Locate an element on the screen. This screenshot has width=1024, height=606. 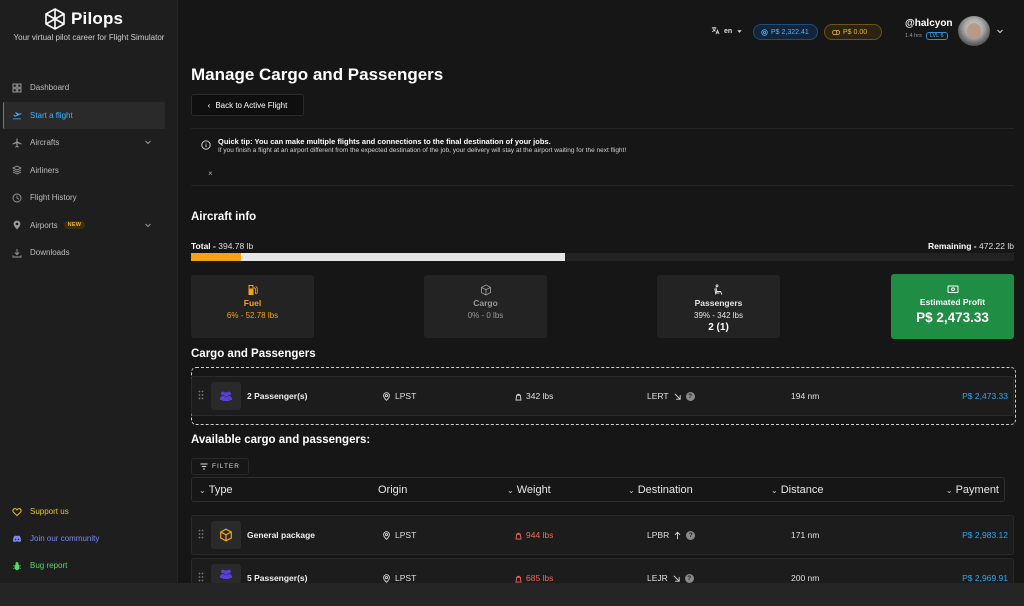
item-destination: LERT ? is located at coordinates (671, 396).